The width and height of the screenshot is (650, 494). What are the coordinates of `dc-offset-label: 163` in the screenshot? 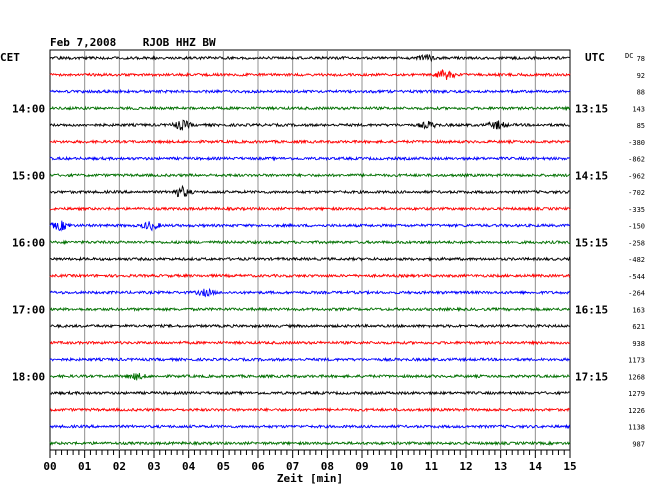 It's located at (638, 310).